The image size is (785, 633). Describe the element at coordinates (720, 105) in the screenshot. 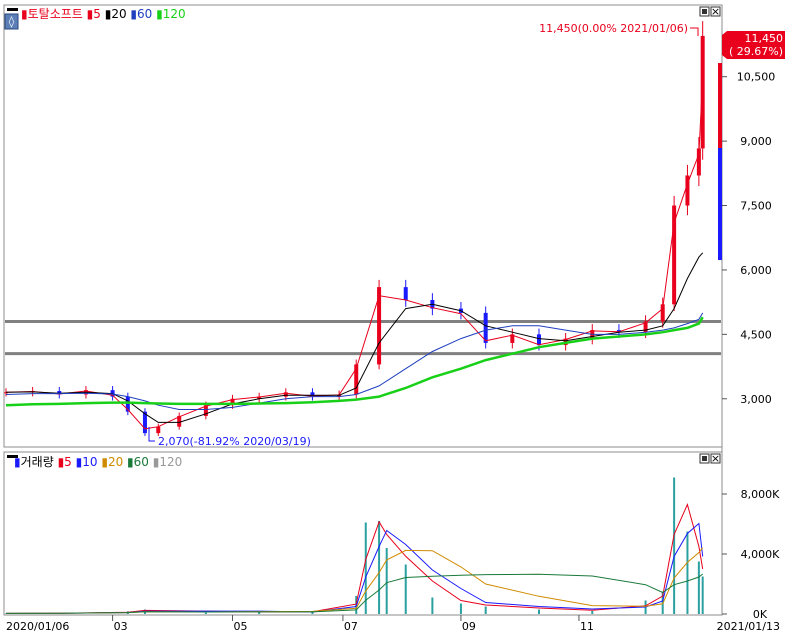

I see `price-range-bar-up` at that location.